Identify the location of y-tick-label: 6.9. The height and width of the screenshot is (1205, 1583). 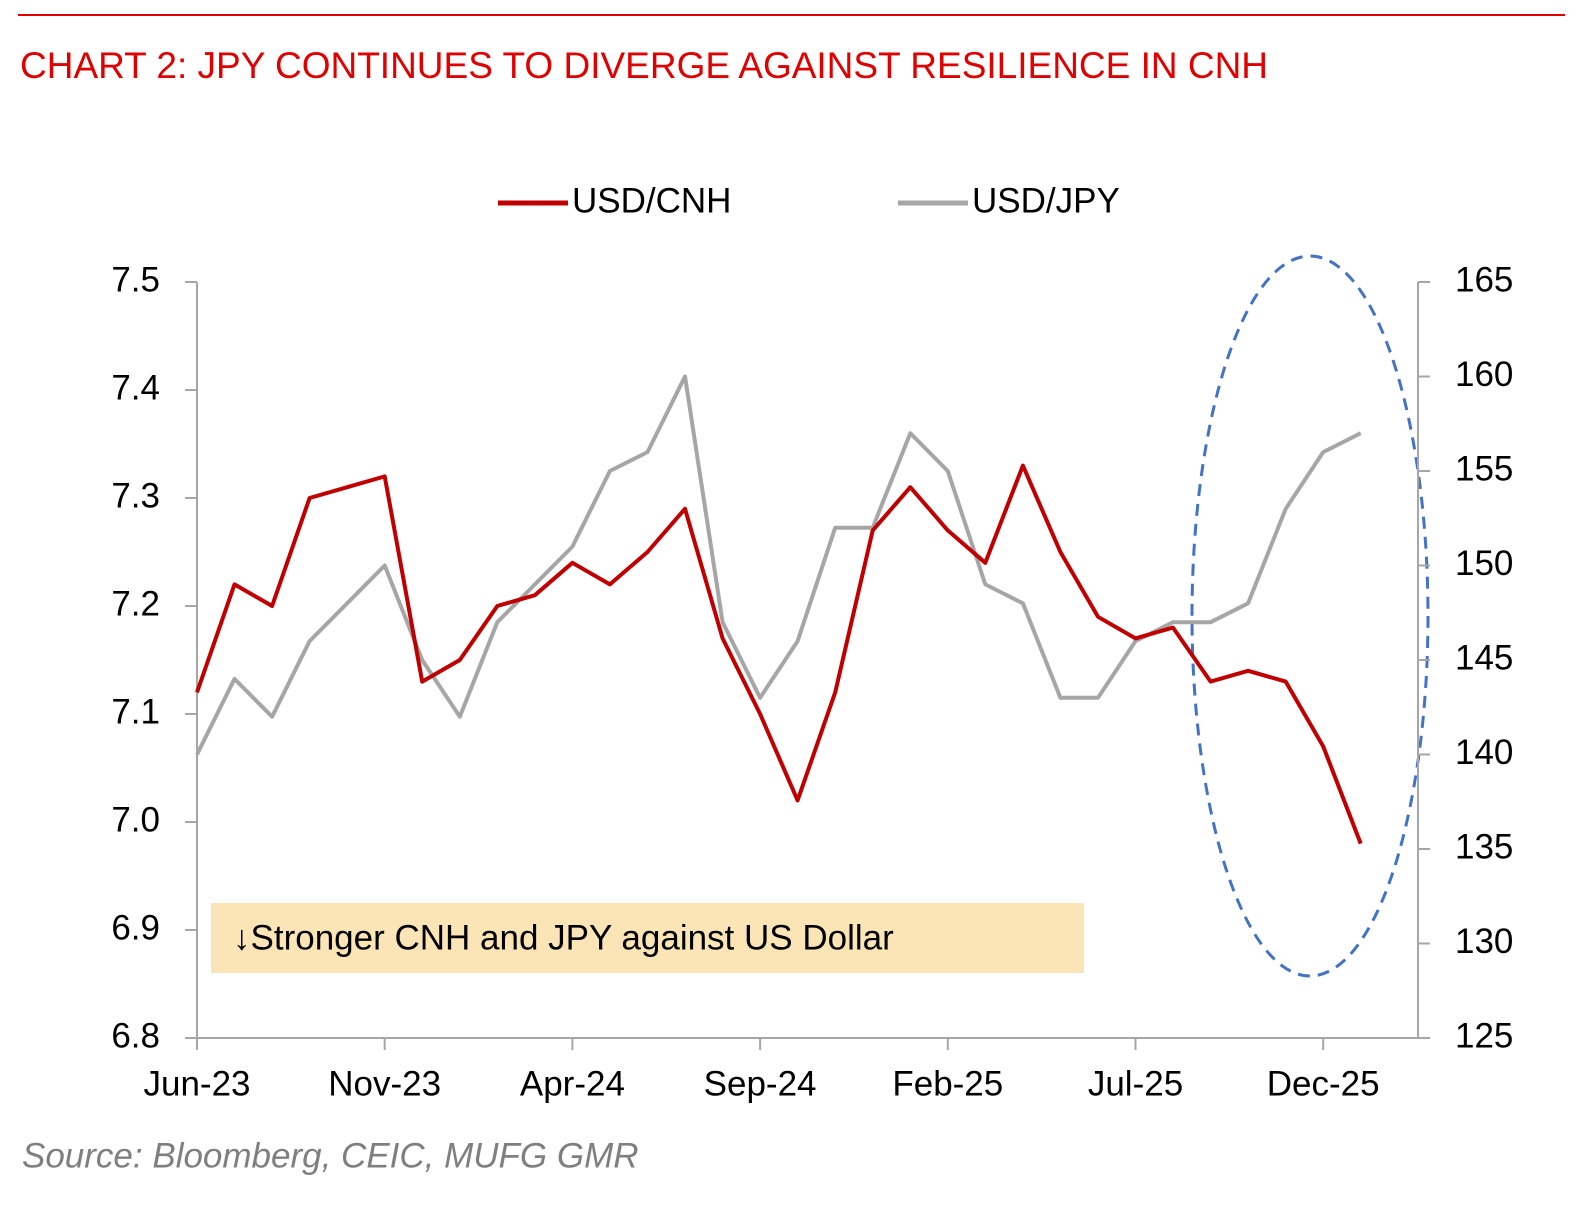
(135, 927).